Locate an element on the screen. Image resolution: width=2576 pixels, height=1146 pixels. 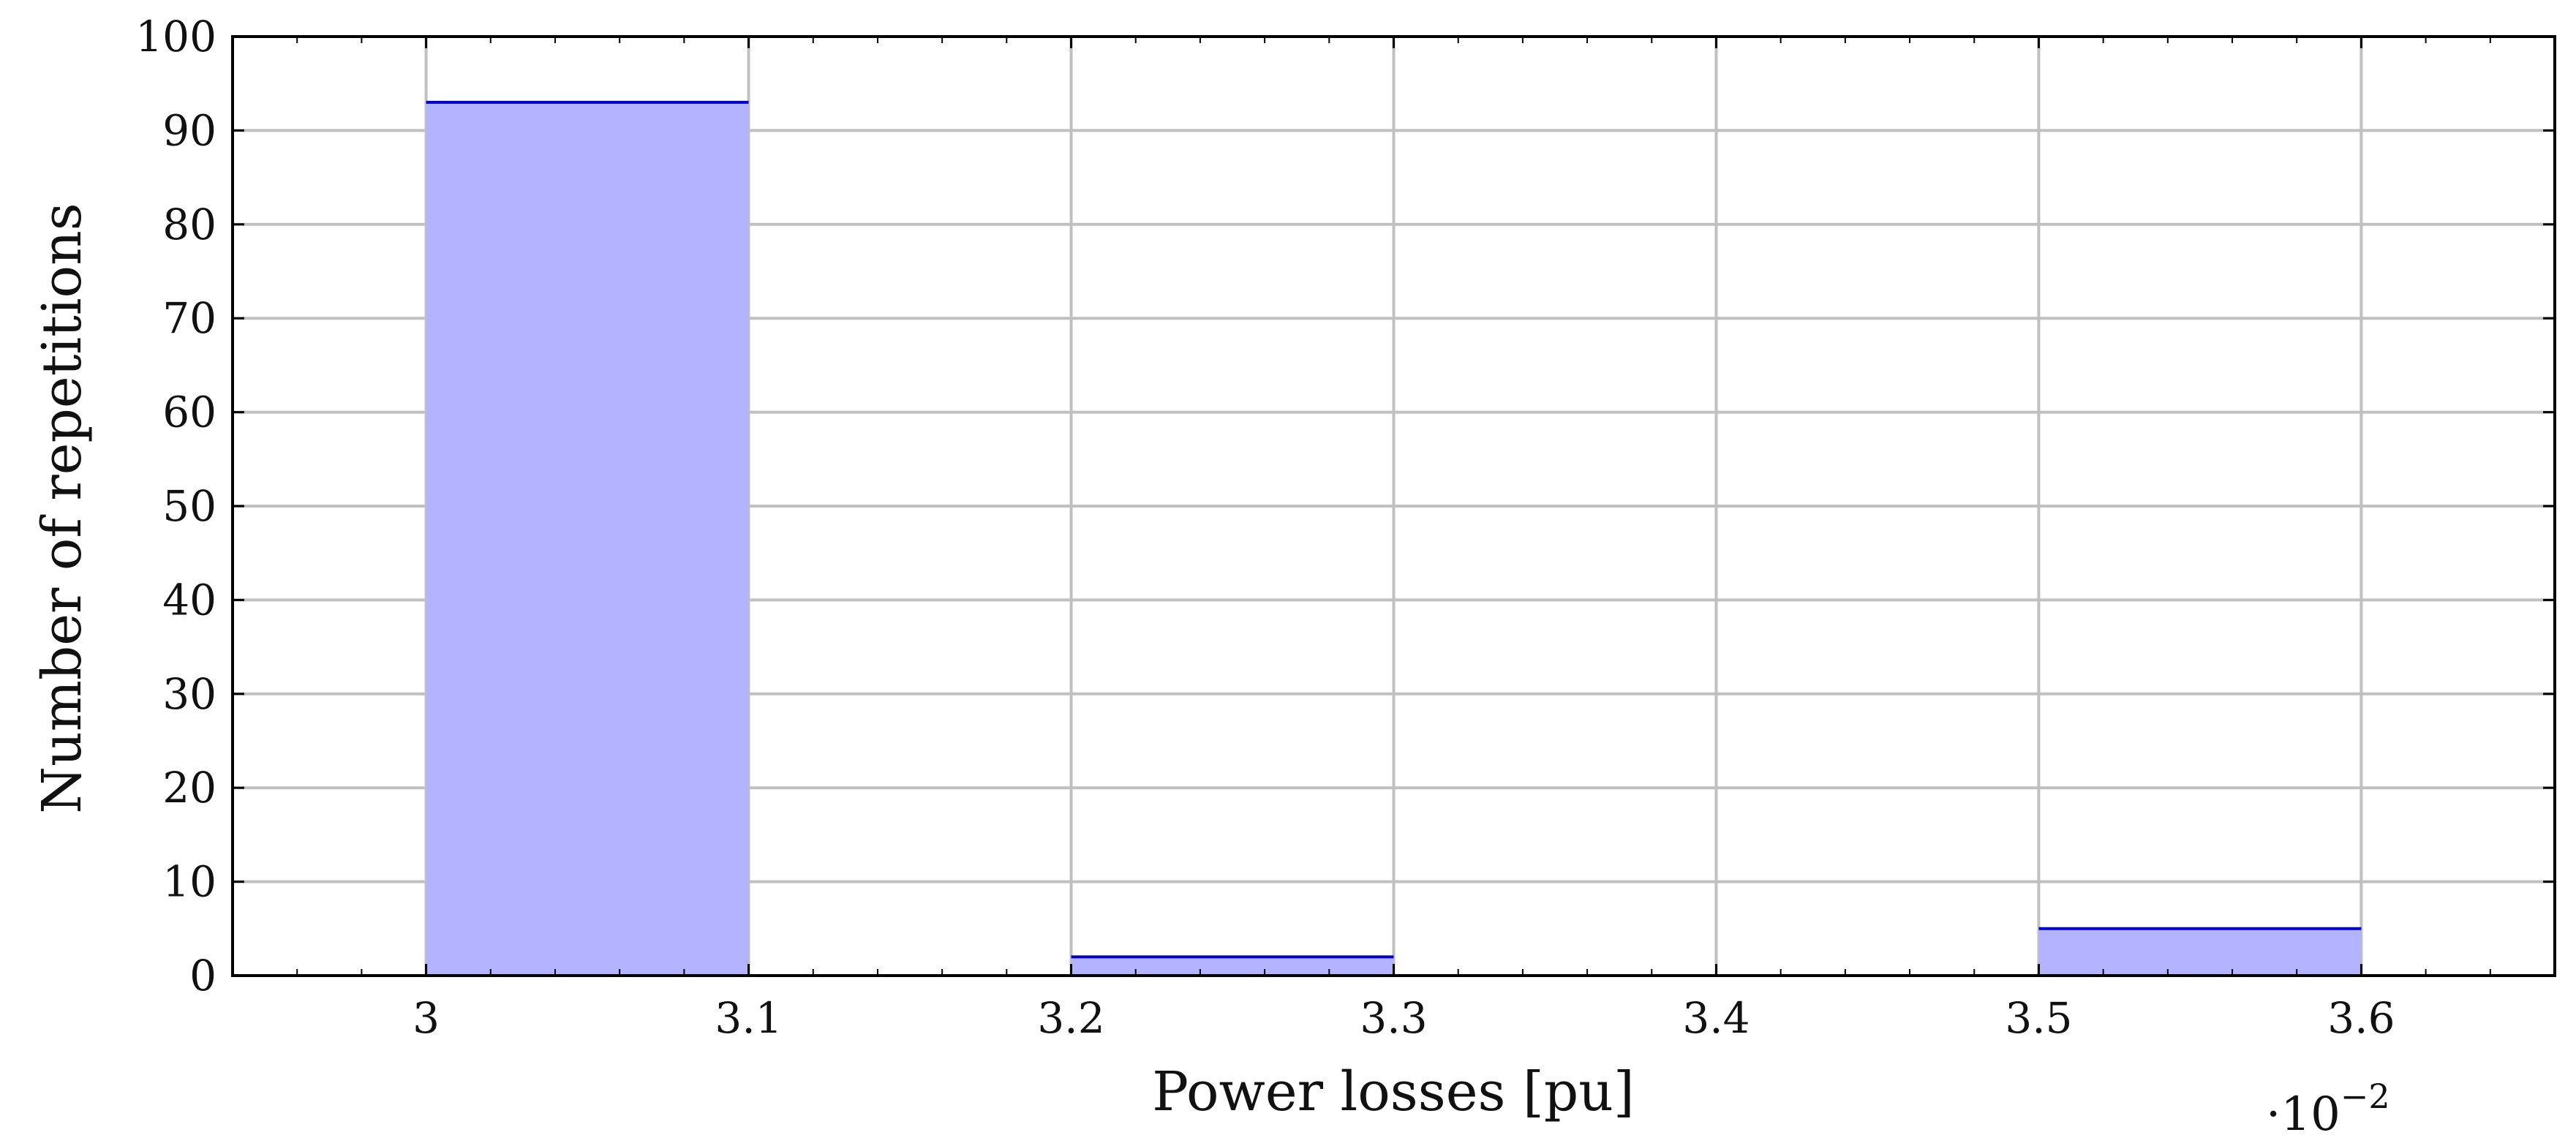
y-tick-label: 50 is located at coordinates (189, 506).